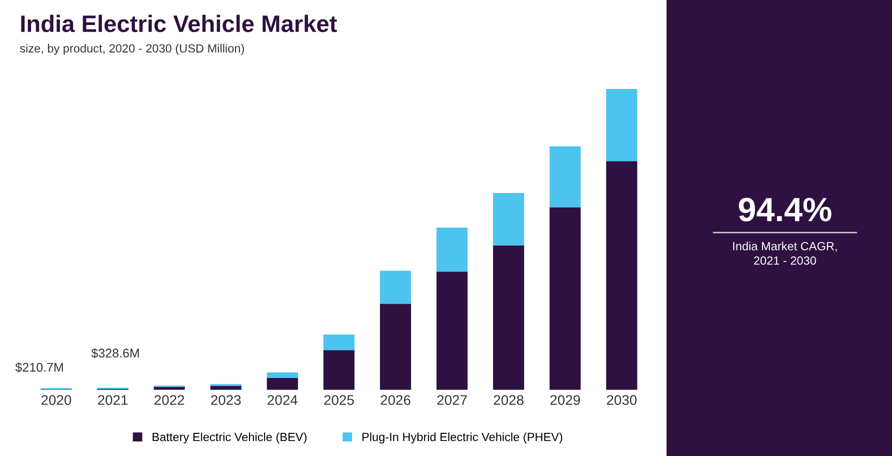 The width and height of the screenshot is (892, 456). I want to click on x-tick-label: 2023, so click(226, 400).